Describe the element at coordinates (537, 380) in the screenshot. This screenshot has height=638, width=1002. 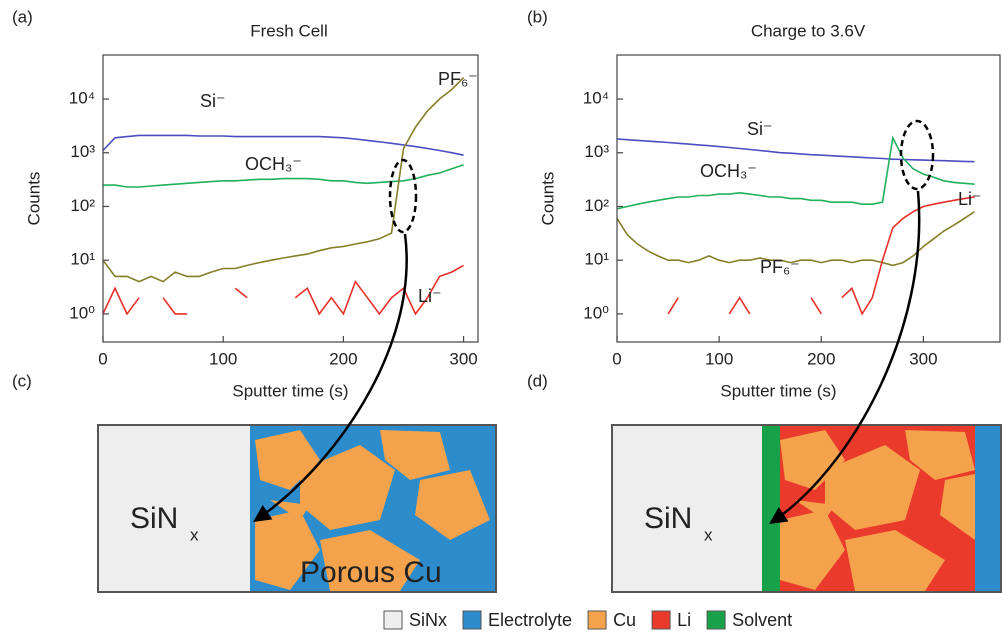
I see `panel-label: (d)` at that location.